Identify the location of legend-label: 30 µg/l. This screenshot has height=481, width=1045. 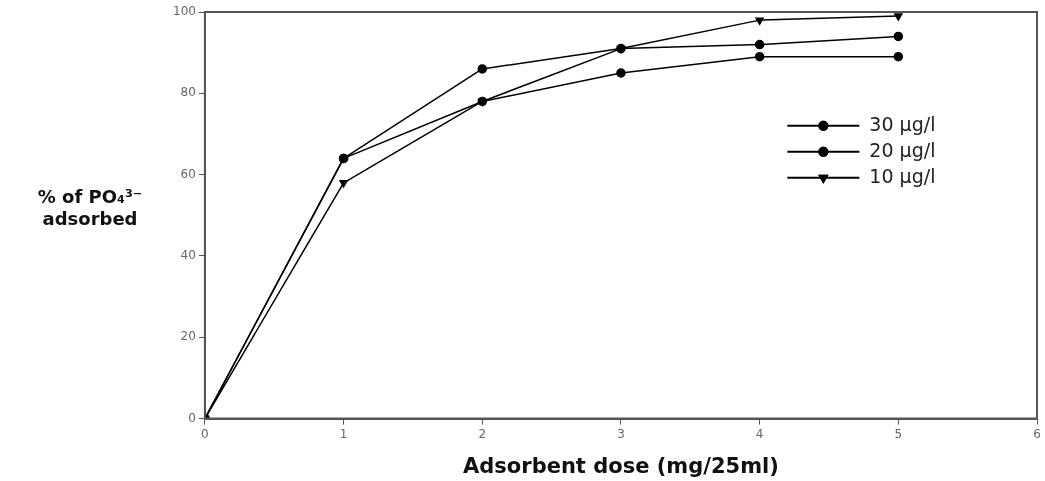
(902, 123).